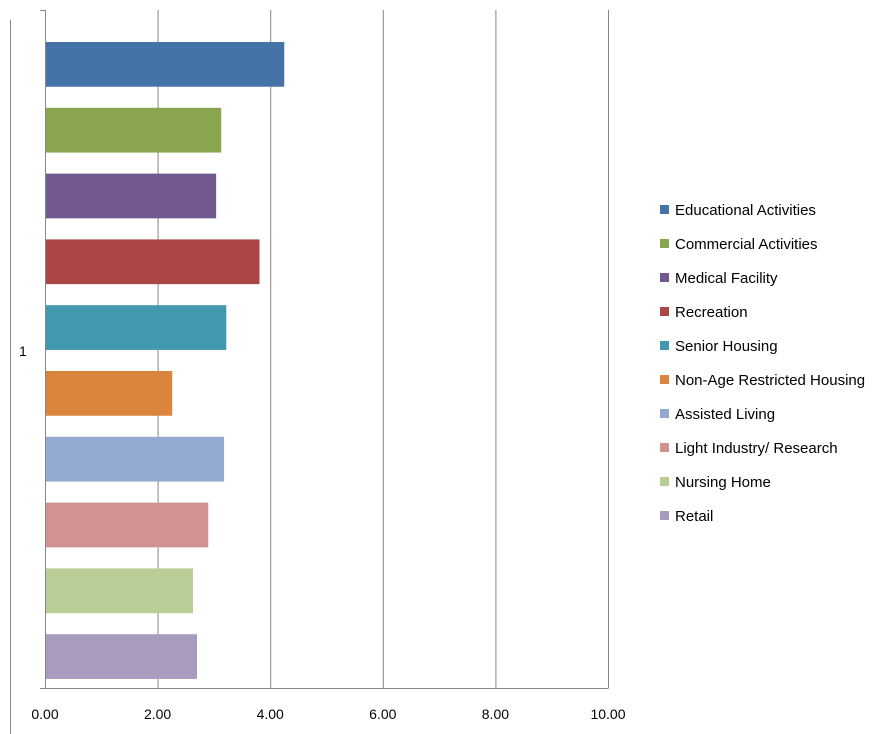 The width and height of the screenshot is (896, 734). What do you see at coordinates (726, 346) in the screenshot?
I see `legend-label: Senior Housing` at bounding box center [726, 346].